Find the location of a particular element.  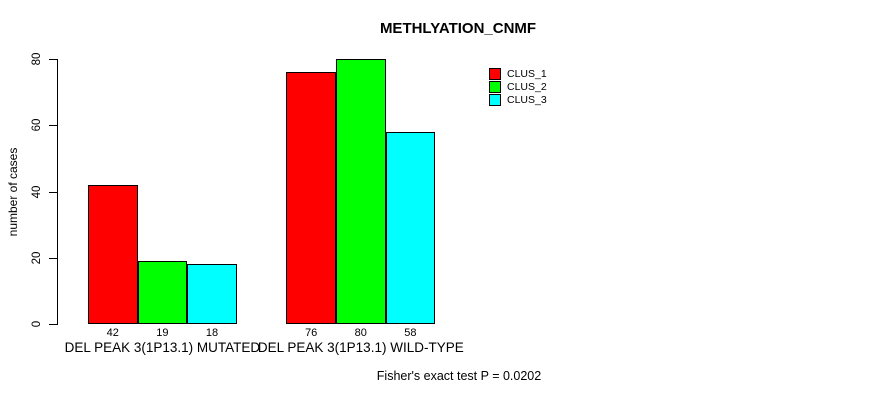

group-label-del-peak-3-1p13-1-wild-type: DEL PEAK 3(1P13.1) WILD-TYPE is located at coordinates (360, 347).